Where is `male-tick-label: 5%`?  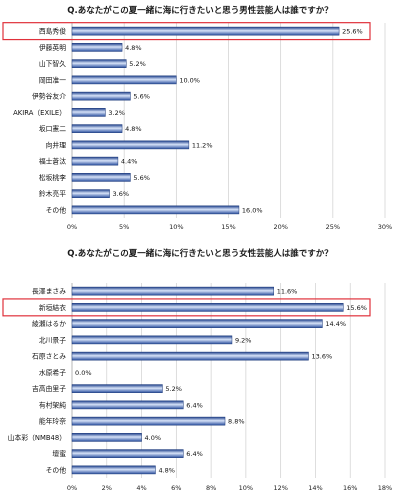 male-tick-label: 5% is located at coordinates (124, 227).